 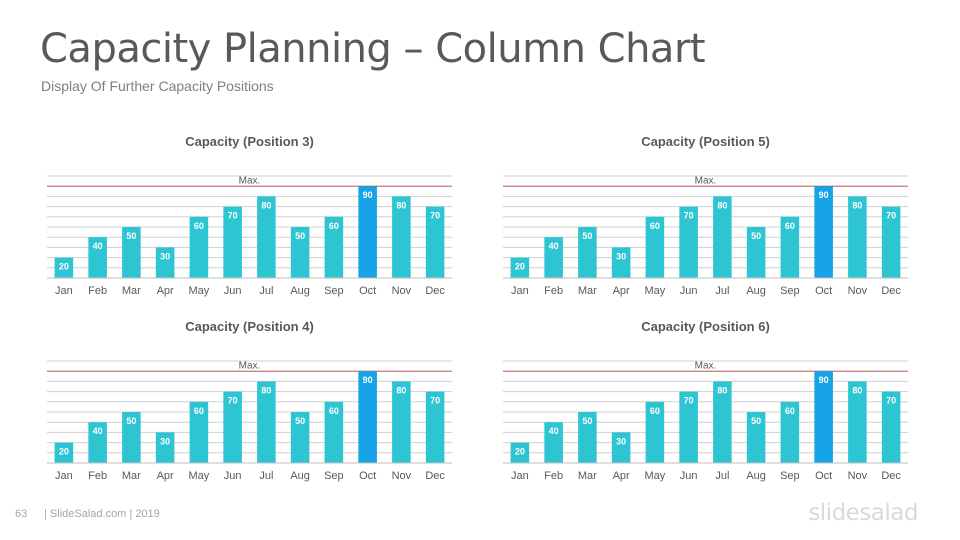 What do you see at coordinates (249, 141) in the screenshot?
I see `chart-title: Capacity (Position 3)` at bounding box center [249, 141].